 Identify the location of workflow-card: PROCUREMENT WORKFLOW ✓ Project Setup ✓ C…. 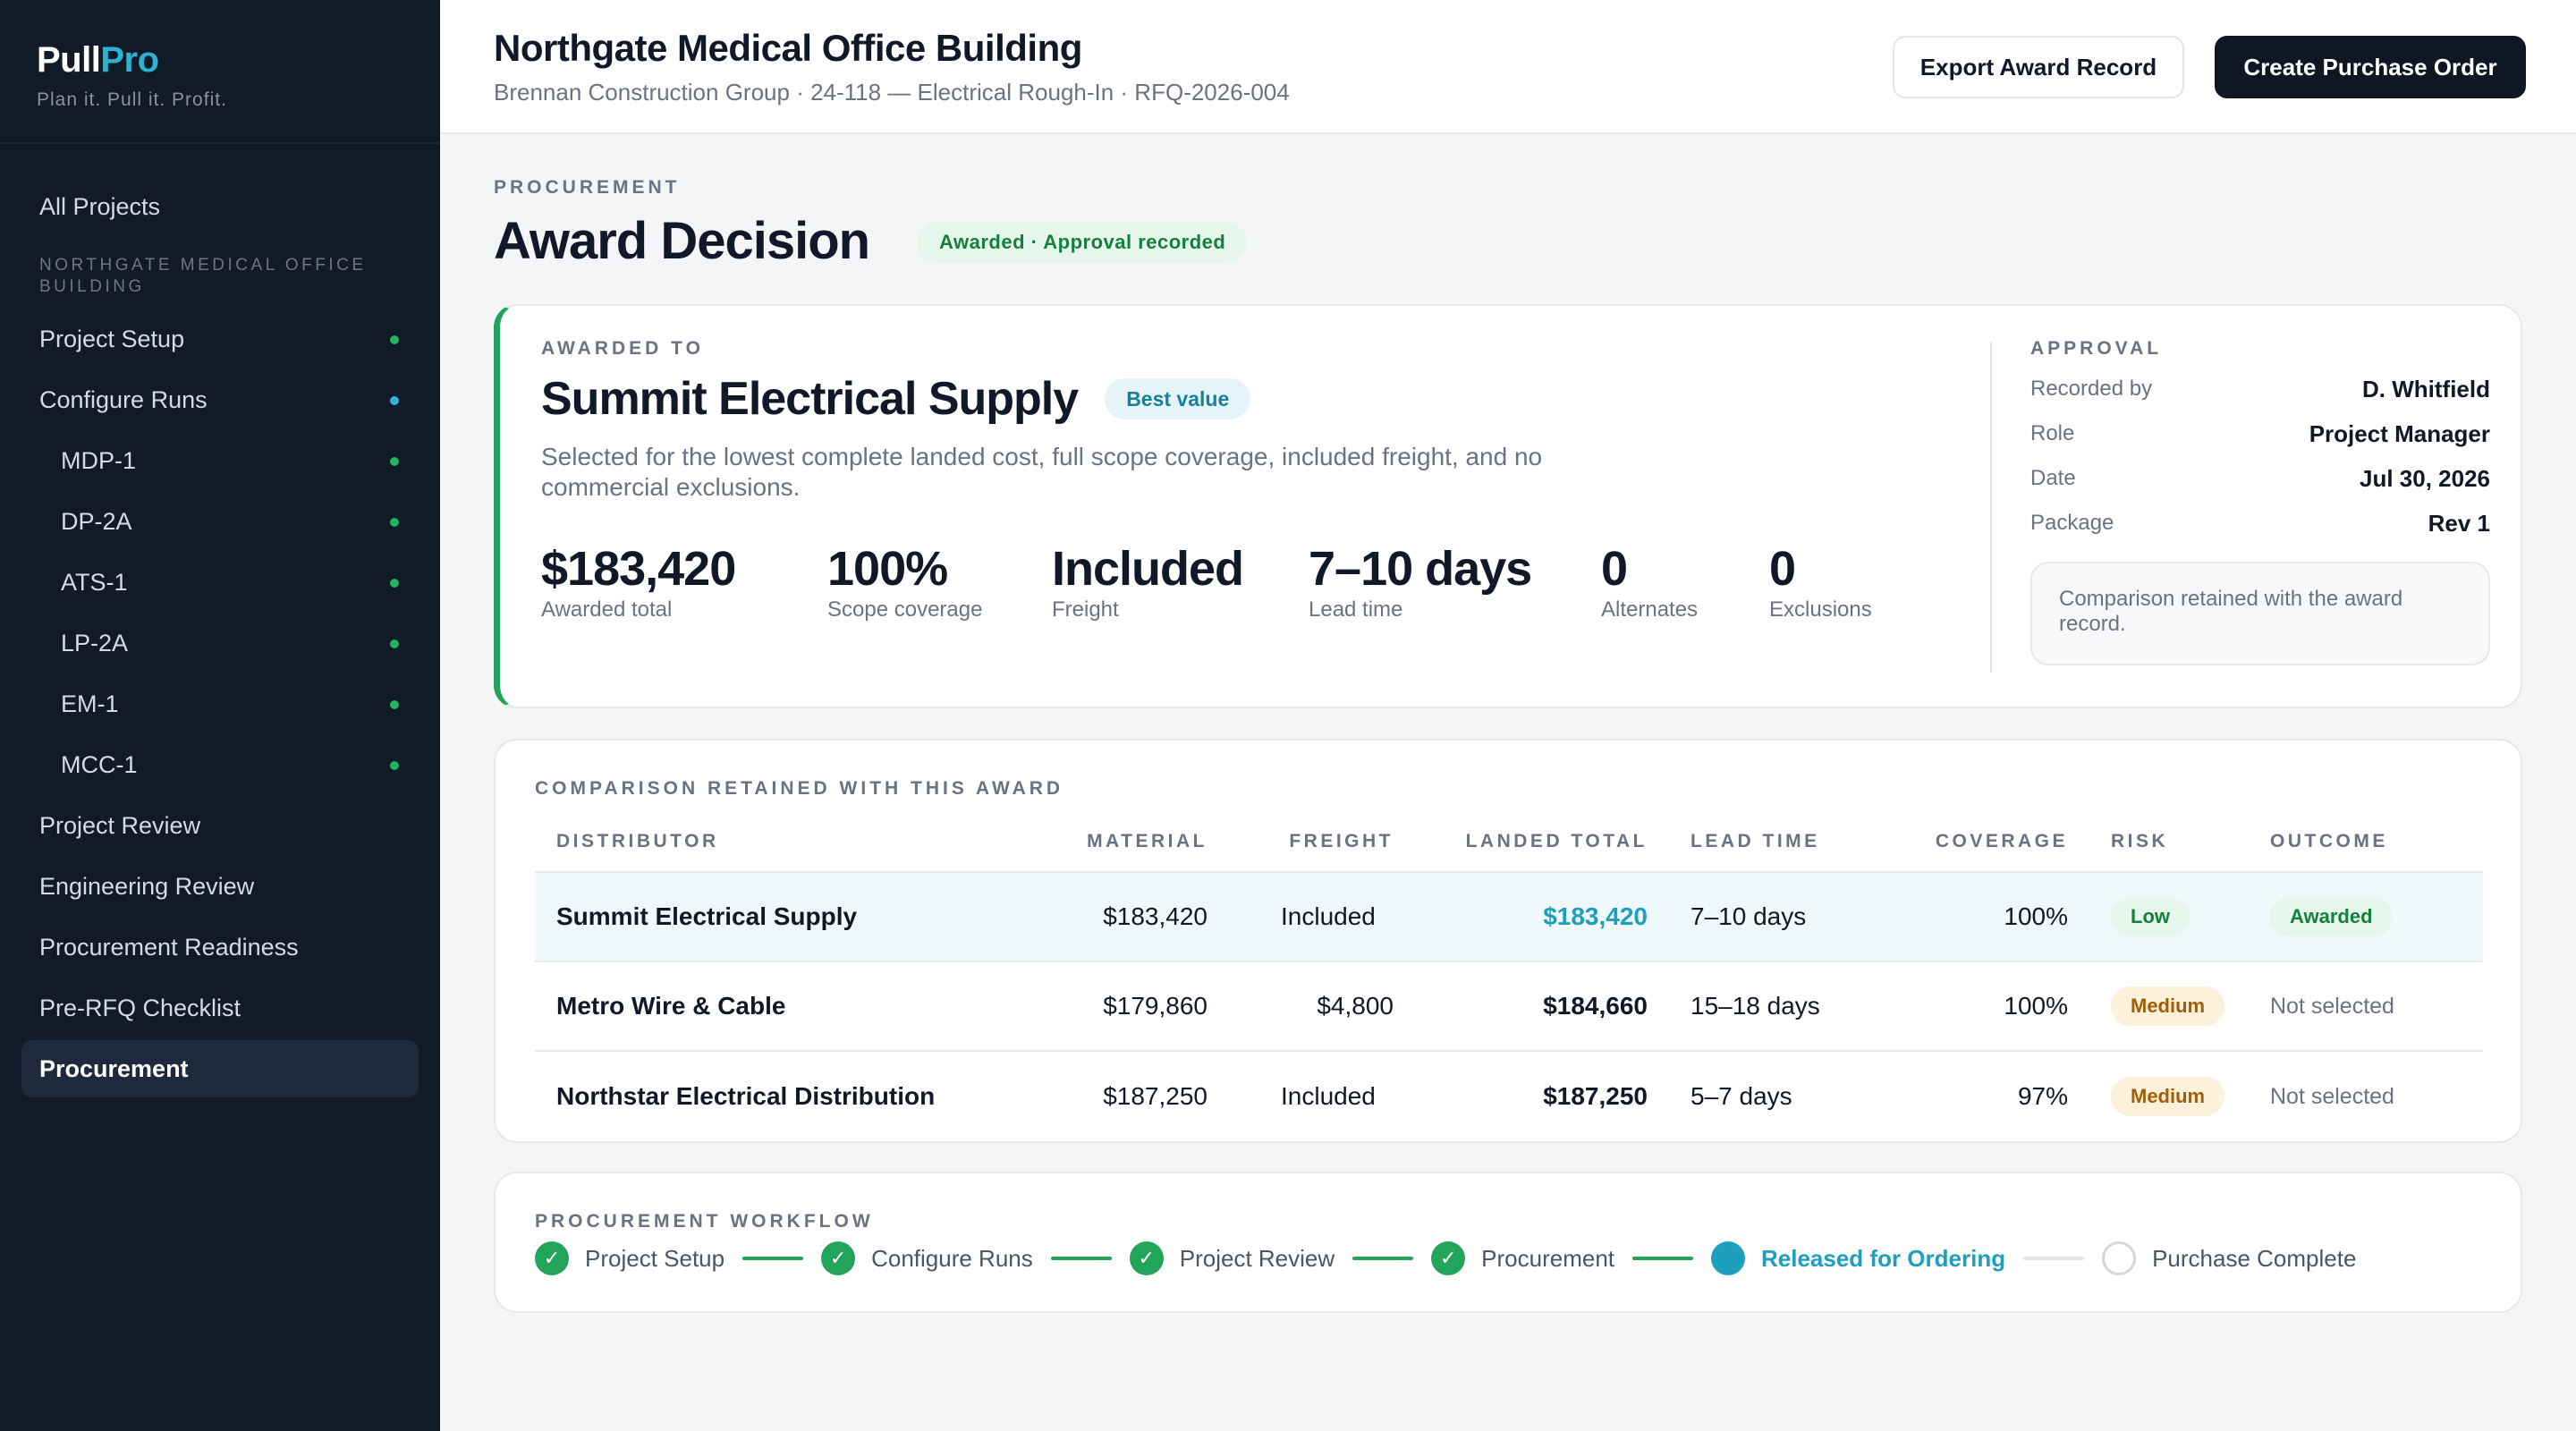
(1508, 1243).